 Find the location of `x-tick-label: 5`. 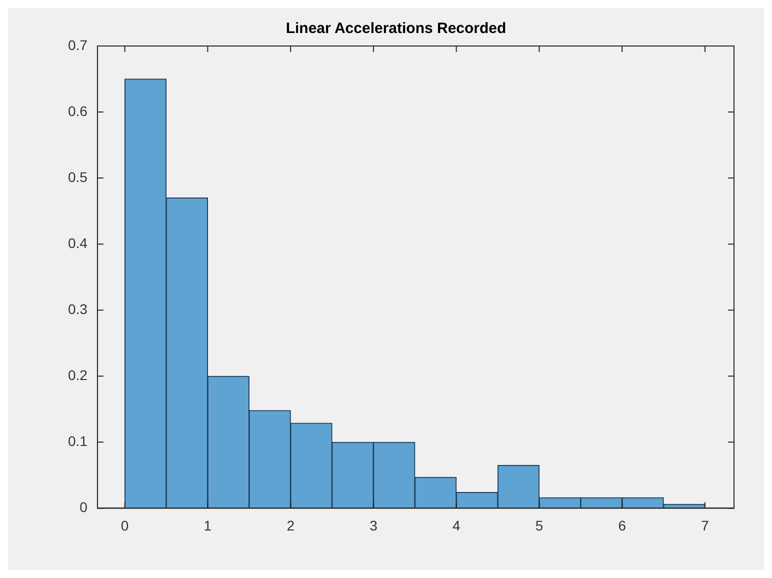

x-tick-label: 5 is located at coordinates (539, 525).